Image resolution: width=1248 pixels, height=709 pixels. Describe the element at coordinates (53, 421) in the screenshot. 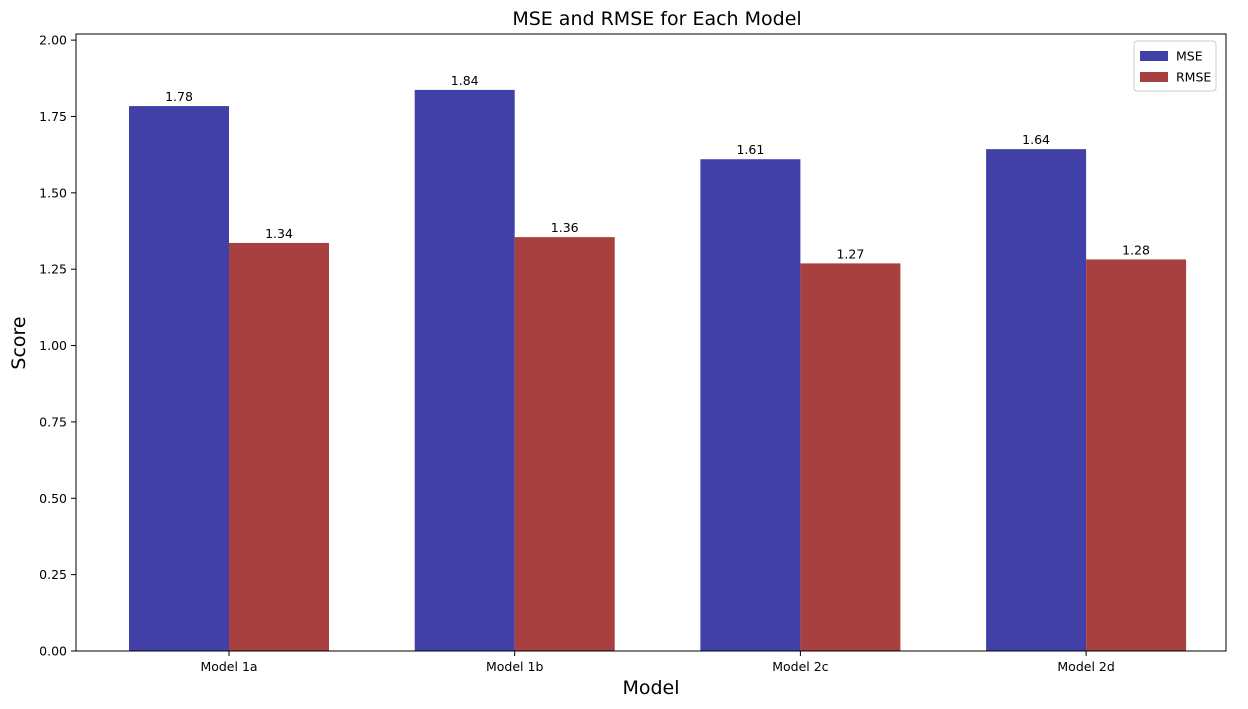

I see `y-tick-label: 0.75` at that location.